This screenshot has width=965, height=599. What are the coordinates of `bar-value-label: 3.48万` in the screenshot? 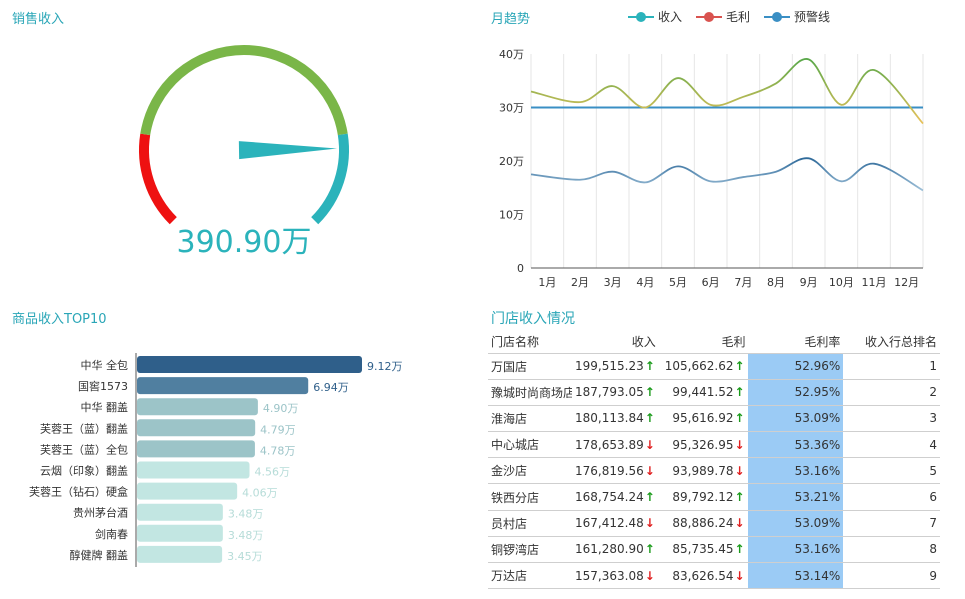 It's located at (246, 535).